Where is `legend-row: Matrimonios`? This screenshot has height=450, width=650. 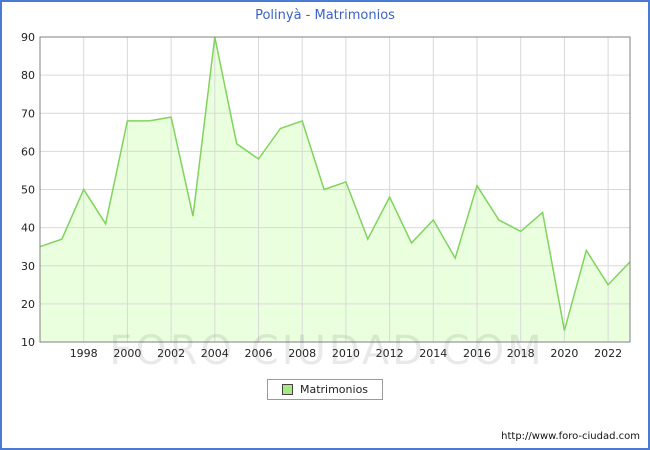 legend-row: Matrimonios is located at coordinates (325, 389).